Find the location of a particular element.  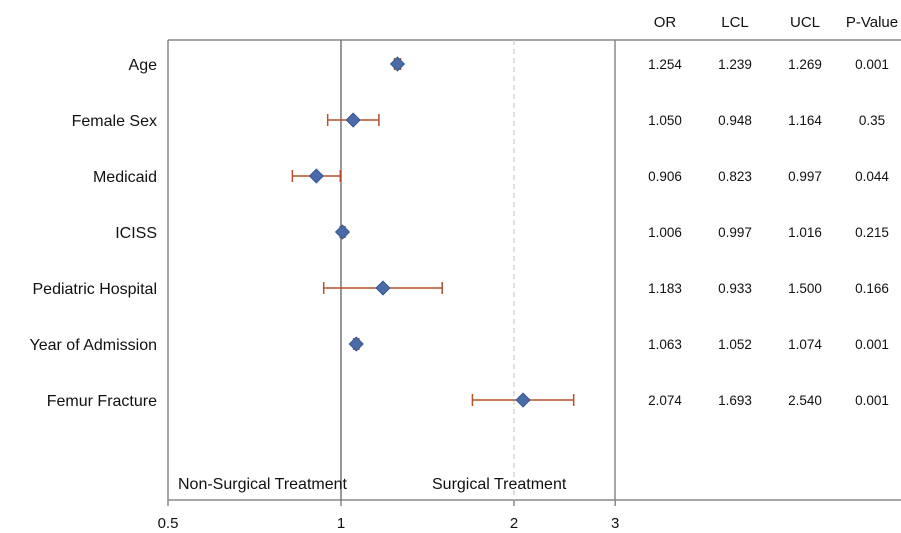

x-tick-label: 0.5 is located at coordinates (168, 523).